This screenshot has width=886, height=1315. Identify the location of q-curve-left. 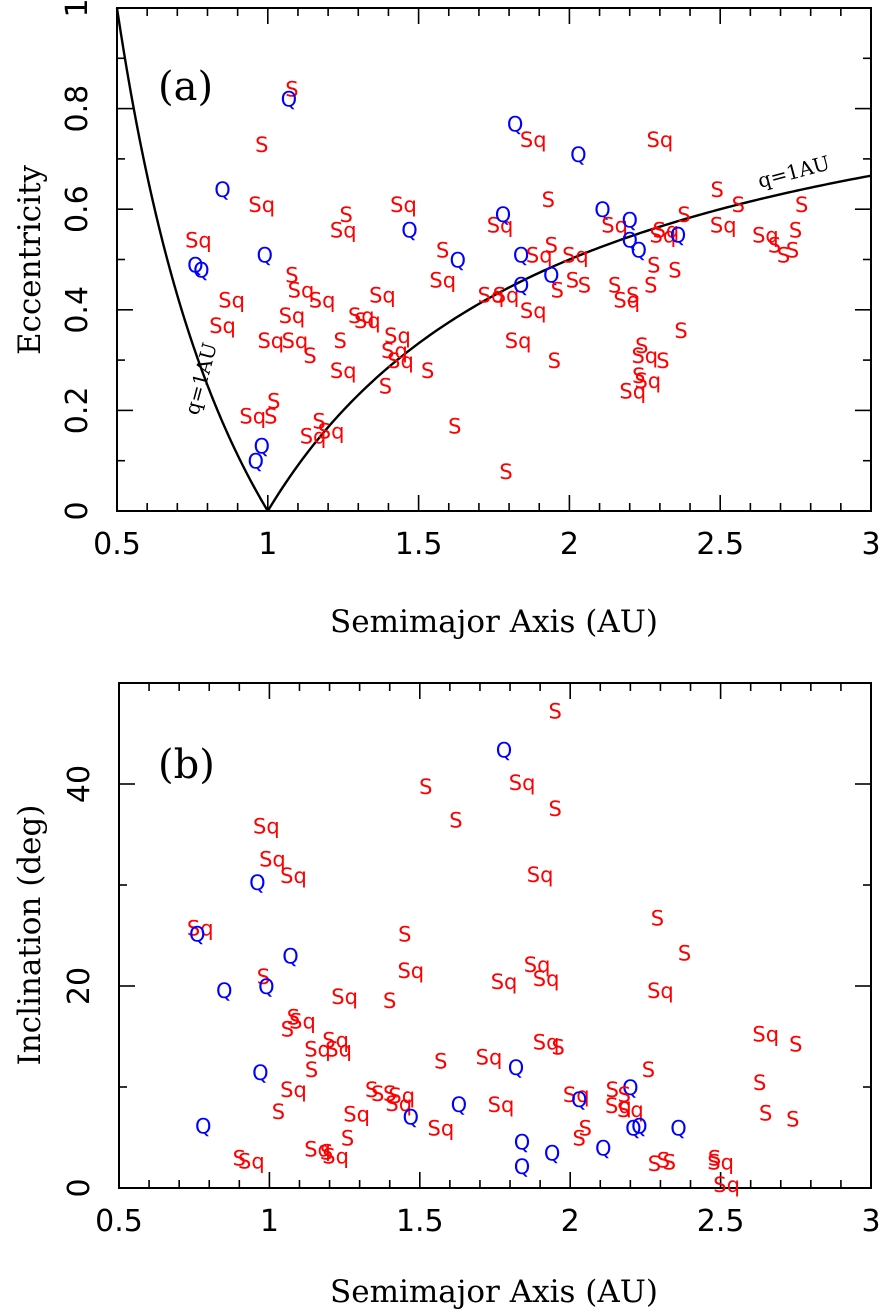
(192, 259).